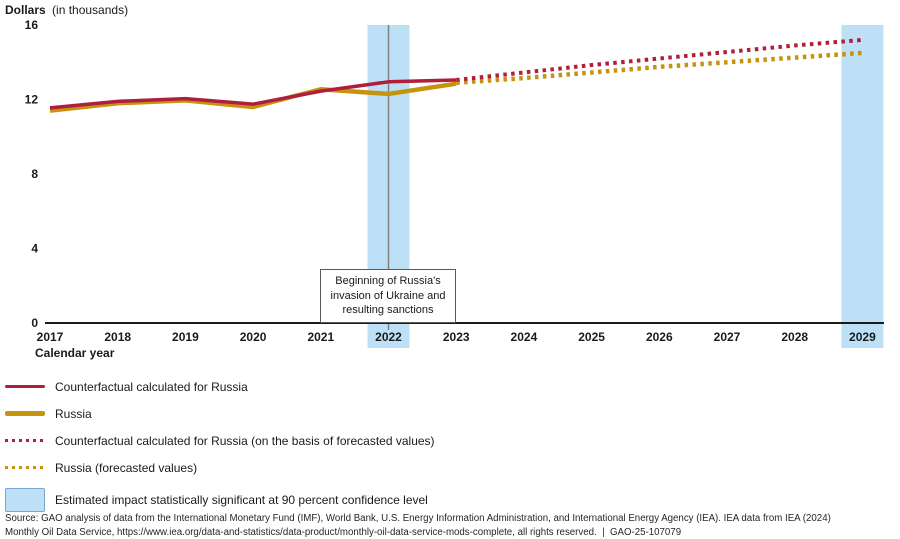  Describe the element at coordinates (388, 337) in the screenshot. I see `x-tick-label: 2022` at that location.